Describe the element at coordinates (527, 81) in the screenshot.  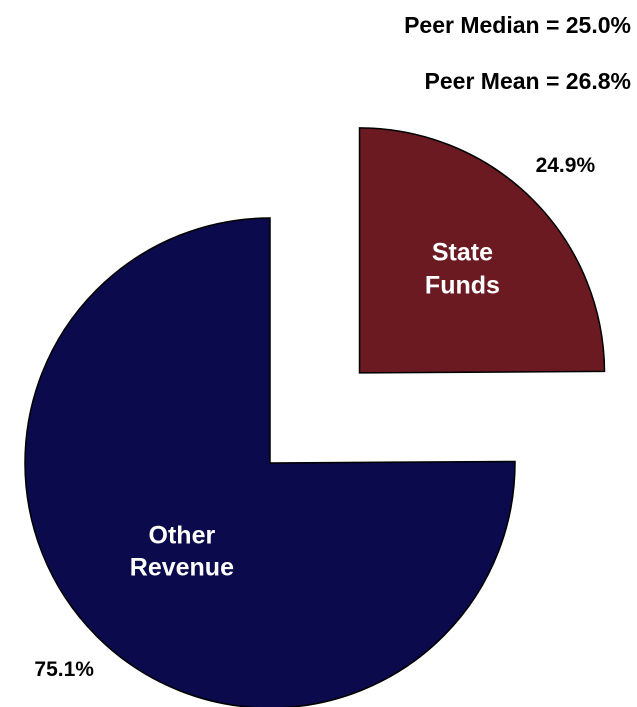
I see `peer-mean: Peer Mean = 26.8%` at that location.